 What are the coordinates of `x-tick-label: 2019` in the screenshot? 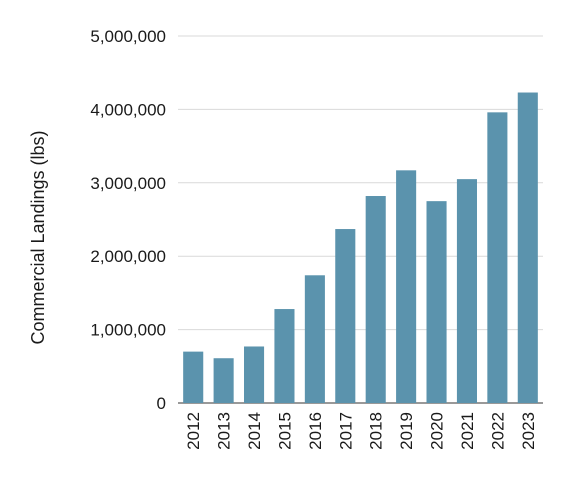 It's located at (406, 431).